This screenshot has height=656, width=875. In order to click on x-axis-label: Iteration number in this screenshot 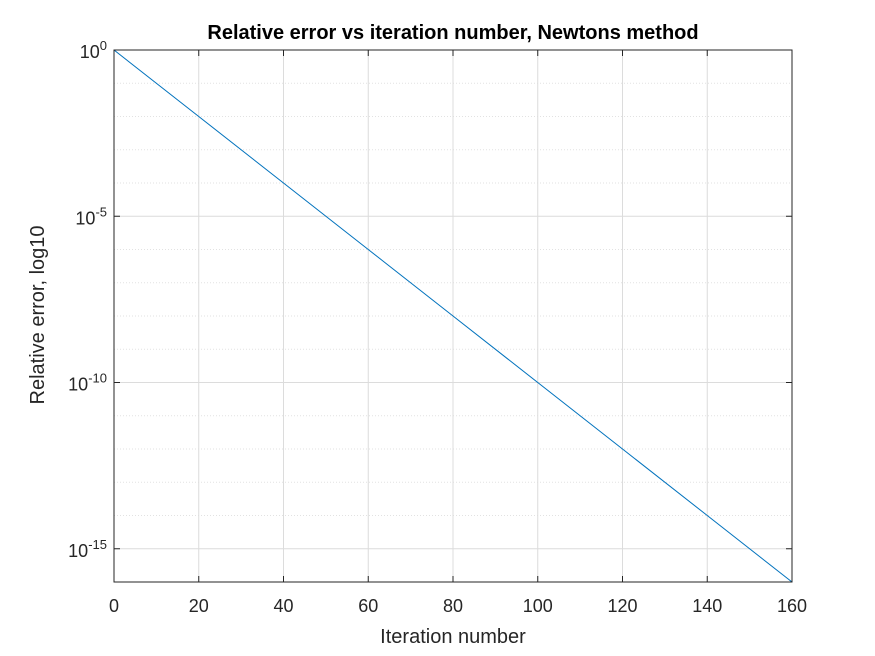, I will do `click(453, 637)`.